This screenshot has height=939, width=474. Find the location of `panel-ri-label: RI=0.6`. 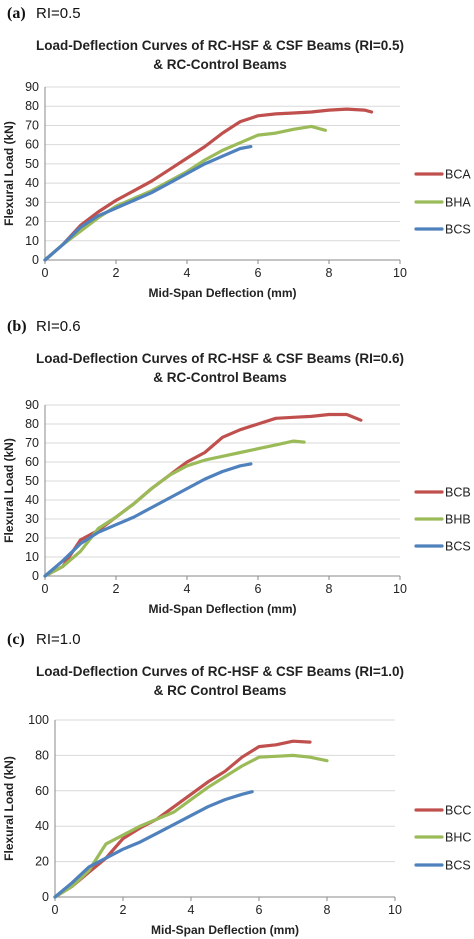

panel-ri-label: RI=0.6 is located at coordinates (58, 326).